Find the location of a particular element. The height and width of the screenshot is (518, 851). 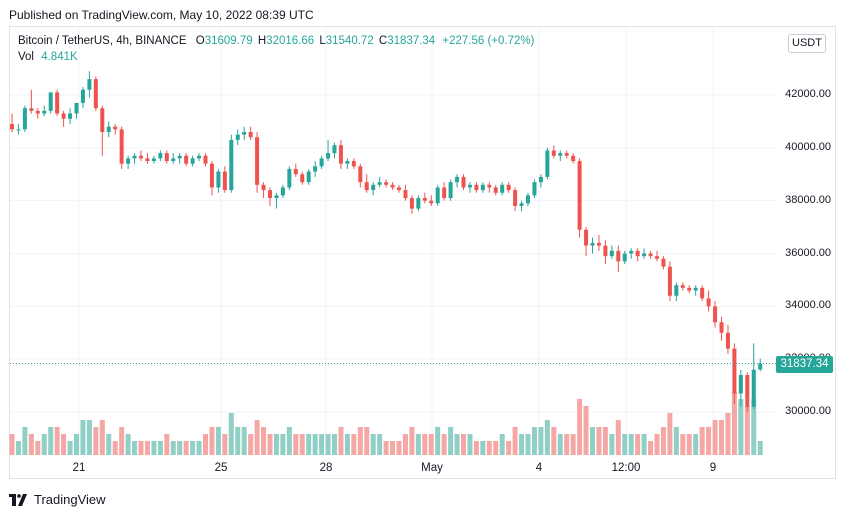

tradingview-logo: TradingView is located at coordinates (57, 499).